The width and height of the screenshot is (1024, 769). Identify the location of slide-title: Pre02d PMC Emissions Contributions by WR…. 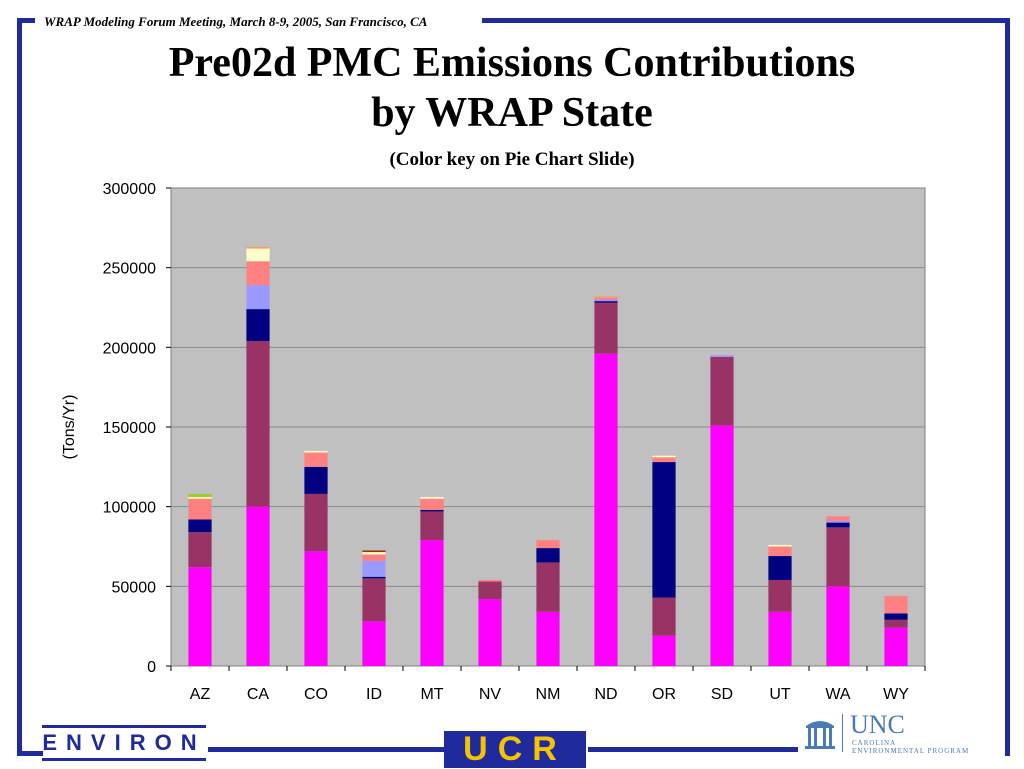
(512, 88).